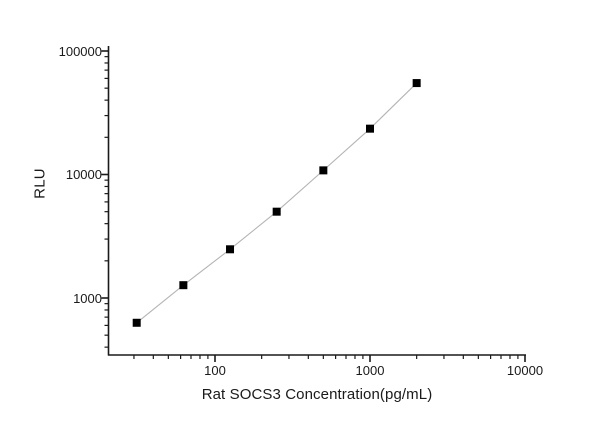 The width and height of the screenshot is (608, 427). Describe the element at coordinates (83, 174) in the screenshot. I see `y-tick-label-10000: 10000` at that location.